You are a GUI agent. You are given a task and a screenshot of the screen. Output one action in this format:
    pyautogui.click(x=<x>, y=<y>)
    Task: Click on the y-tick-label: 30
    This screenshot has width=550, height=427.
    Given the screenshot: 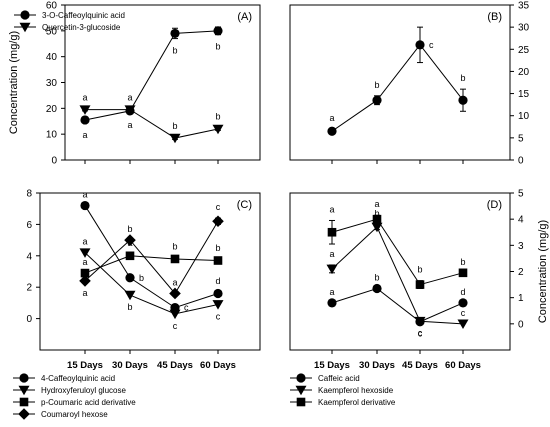 What is the action you would take?
    pyautogui.click(x=524, y=28)
    